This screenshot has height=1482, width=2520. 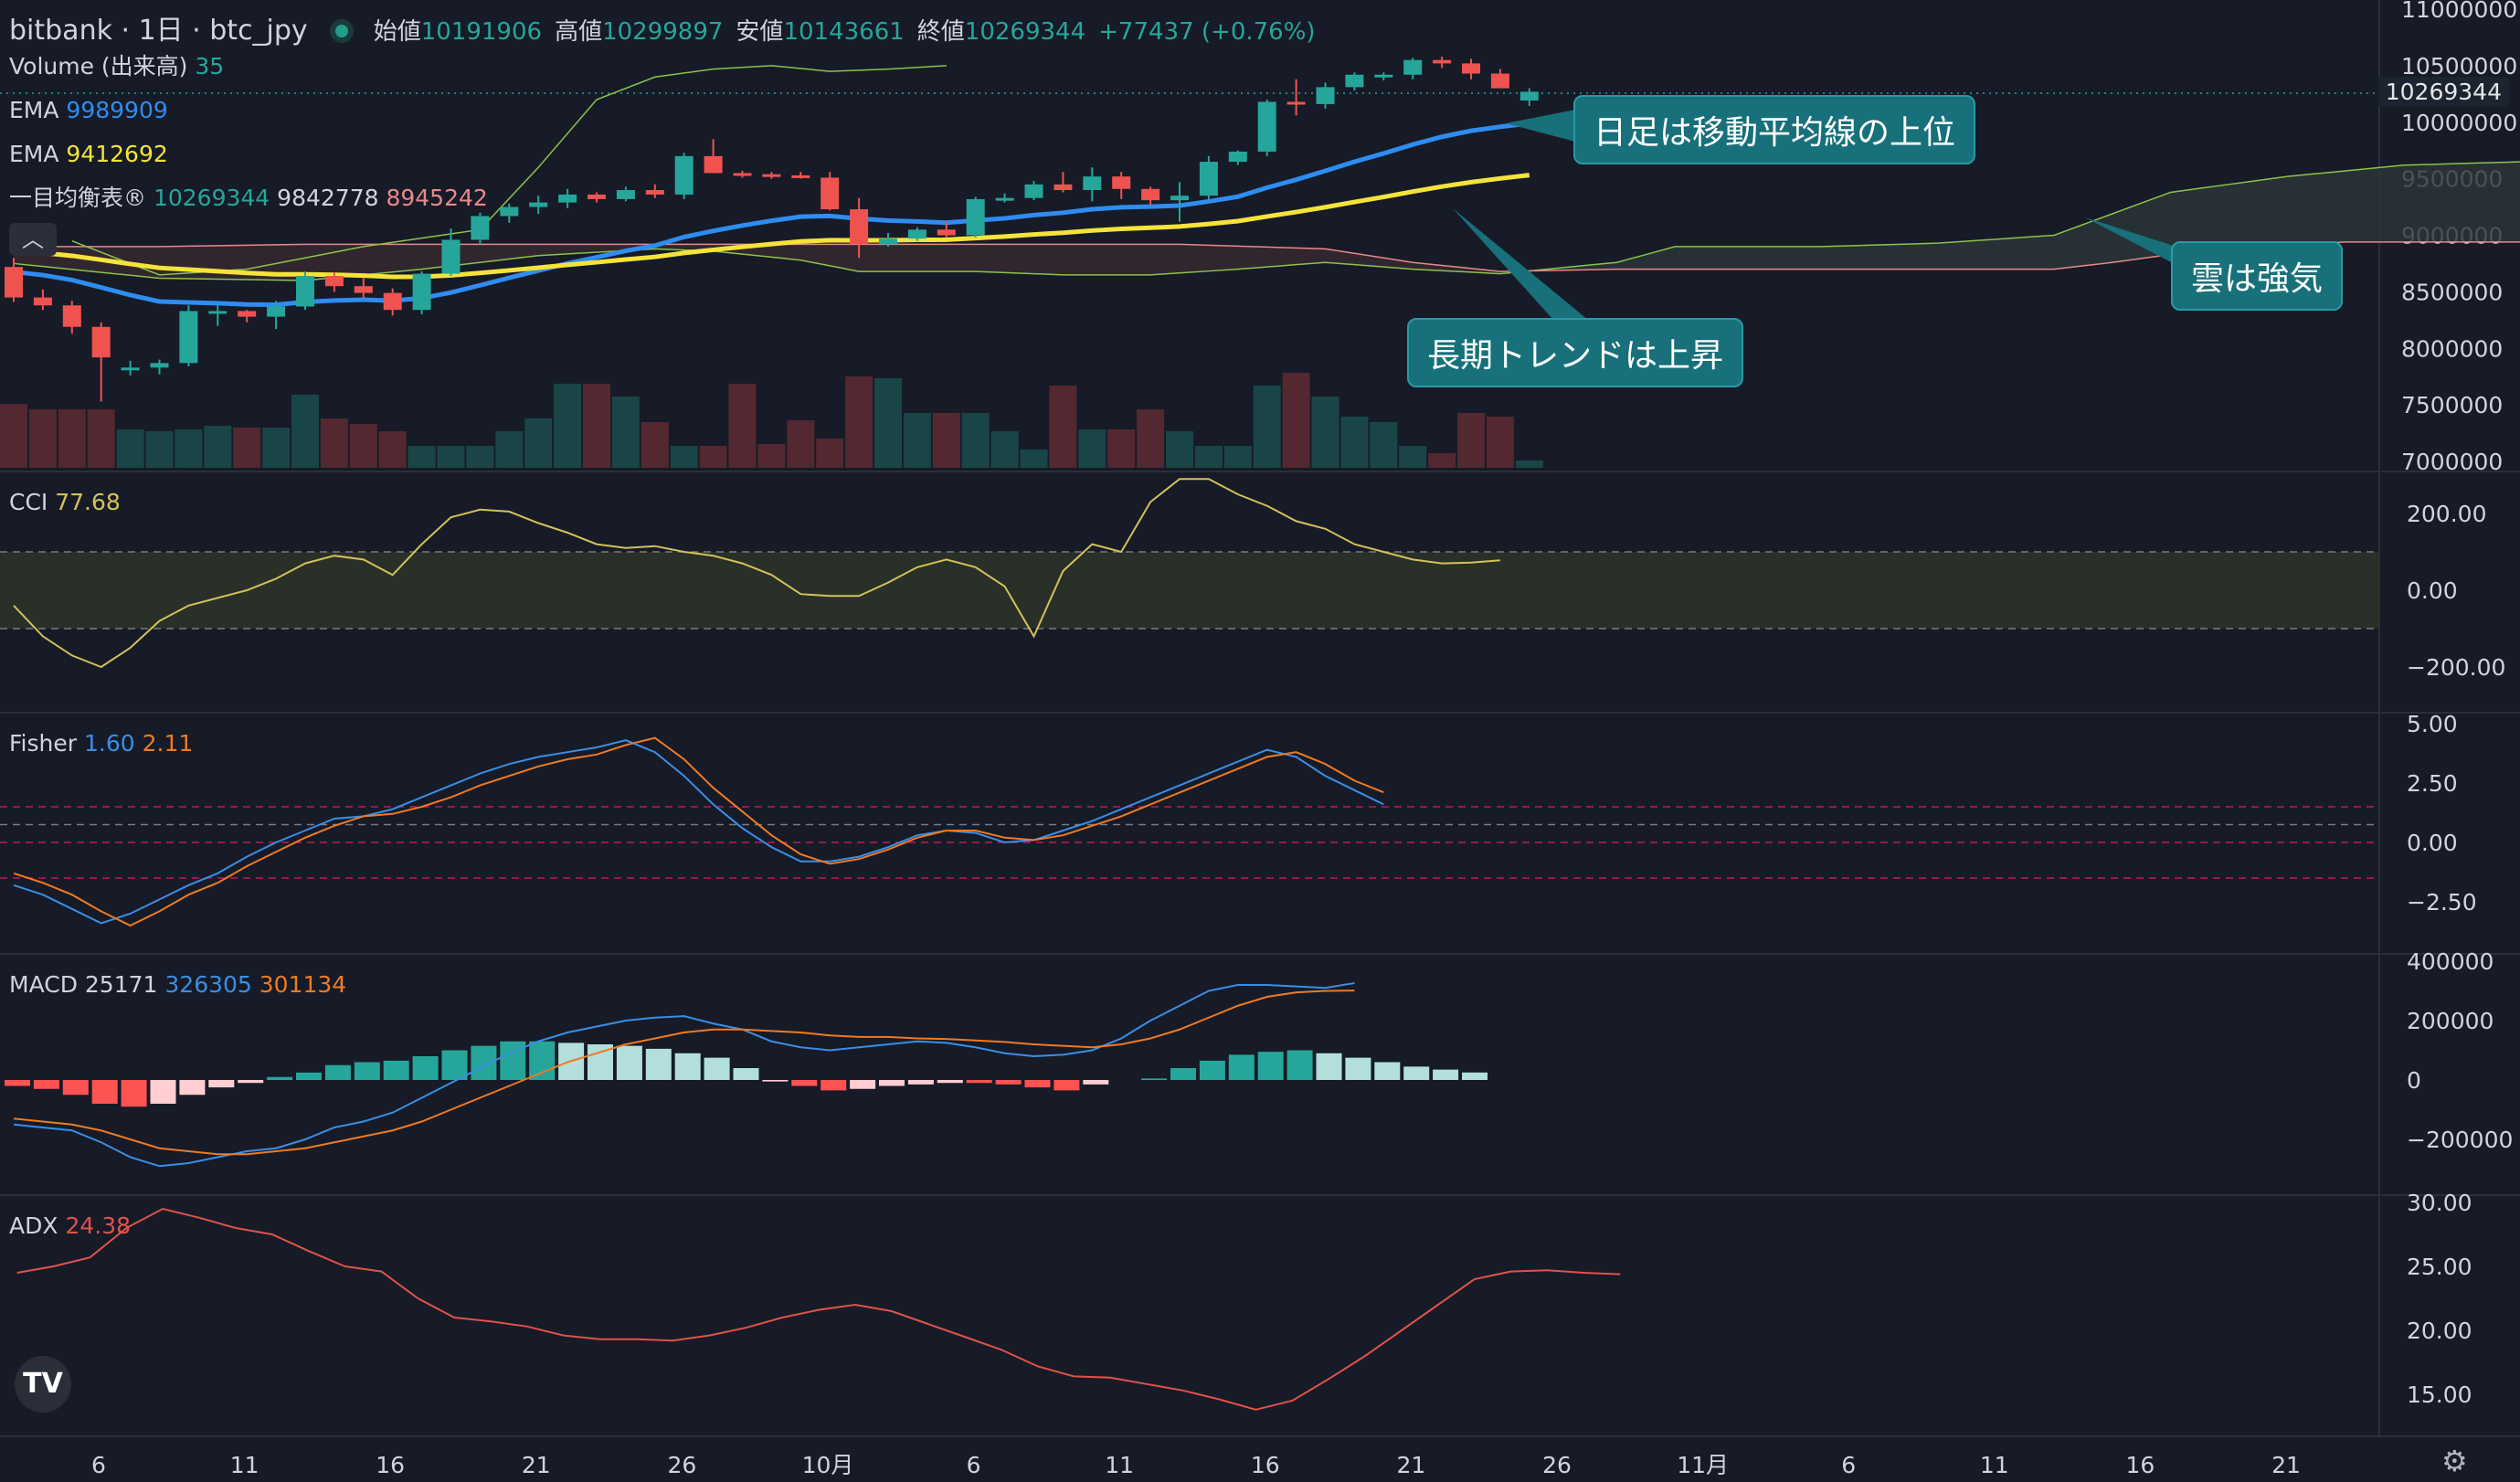 I want to click on fisher-legend: Fisher 1.60 2.11, so click(x=101, y=743).